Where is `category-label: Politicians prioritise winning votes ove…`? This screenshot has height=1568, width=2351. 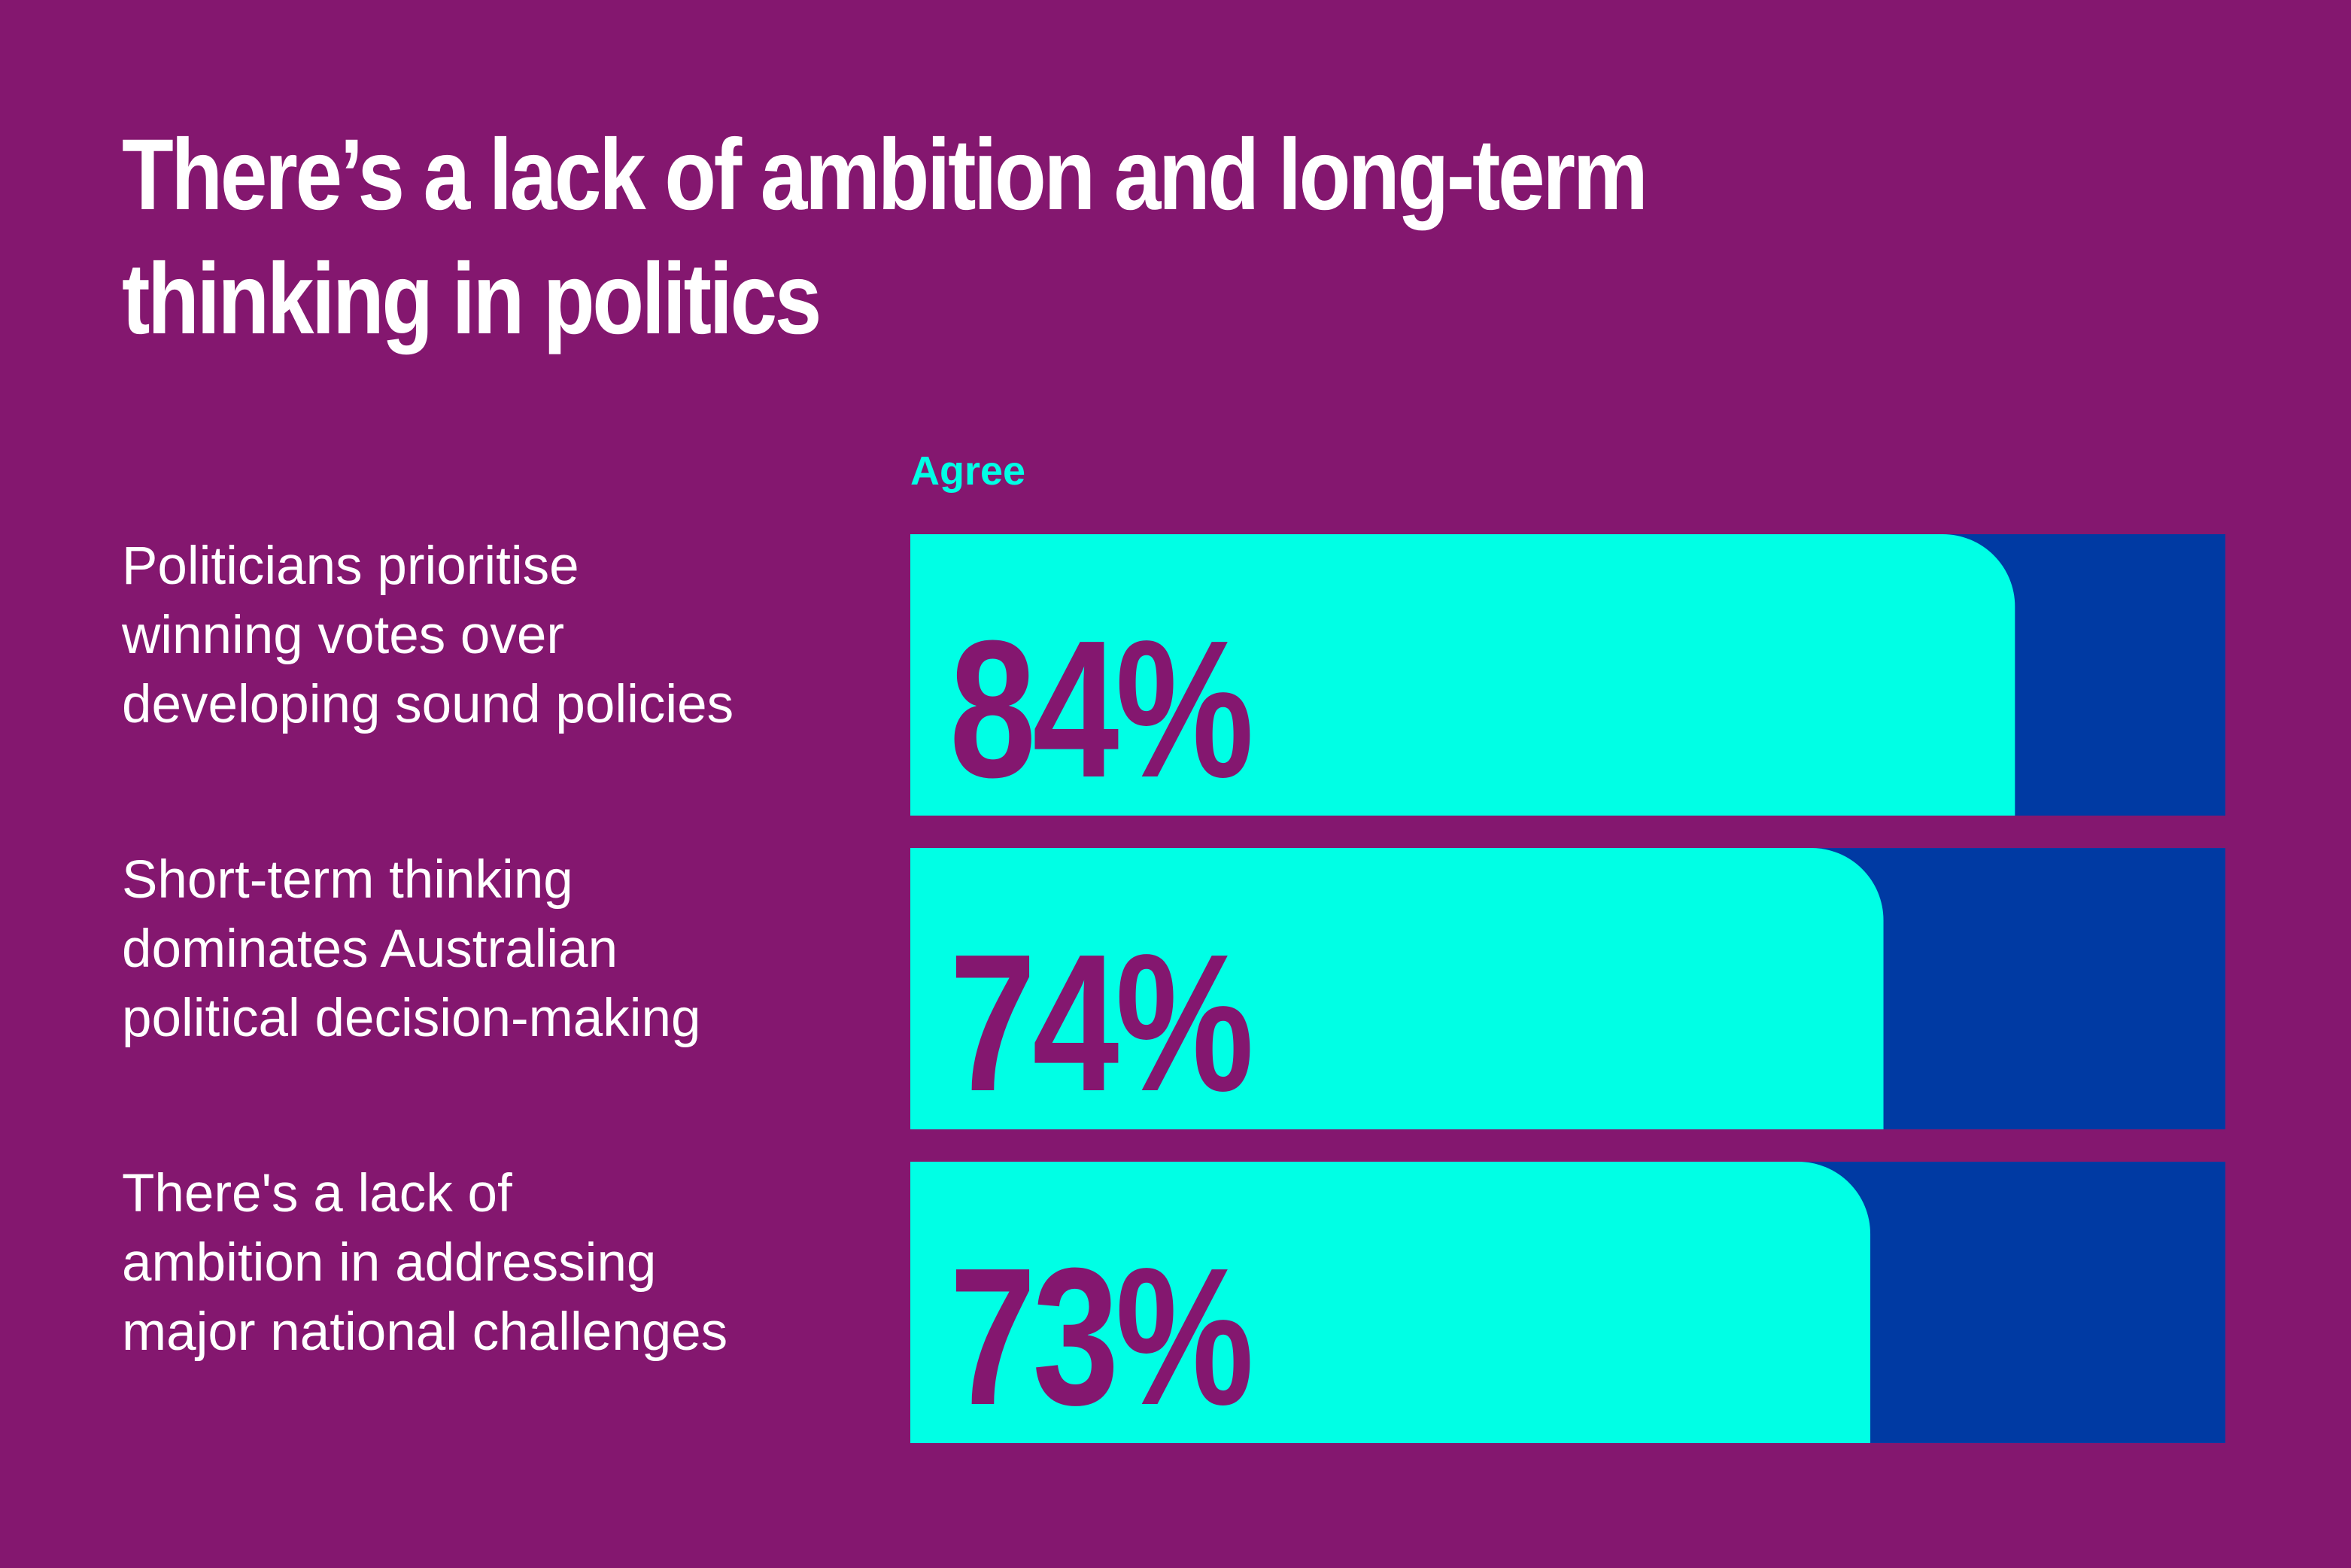
category-label: Politicians prioritise winning votes ove… is located at coordinates (510, 636).